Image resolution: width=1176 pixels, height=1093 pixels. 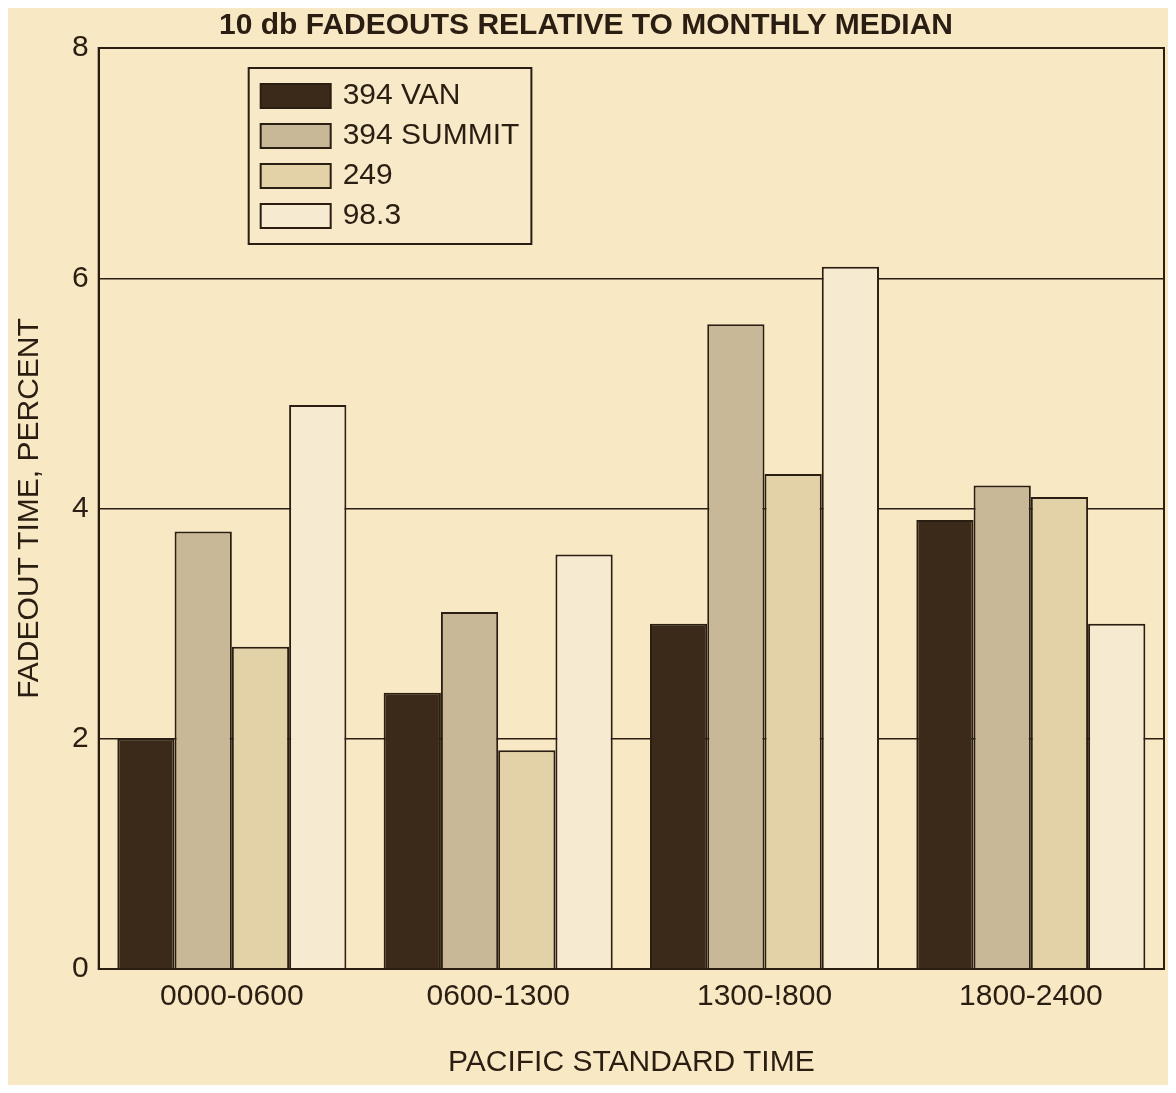 What do you see at coordinates (372, 214) in the screenshot?
I see `legend-label: 98.3` at bounding box center [372, 214].